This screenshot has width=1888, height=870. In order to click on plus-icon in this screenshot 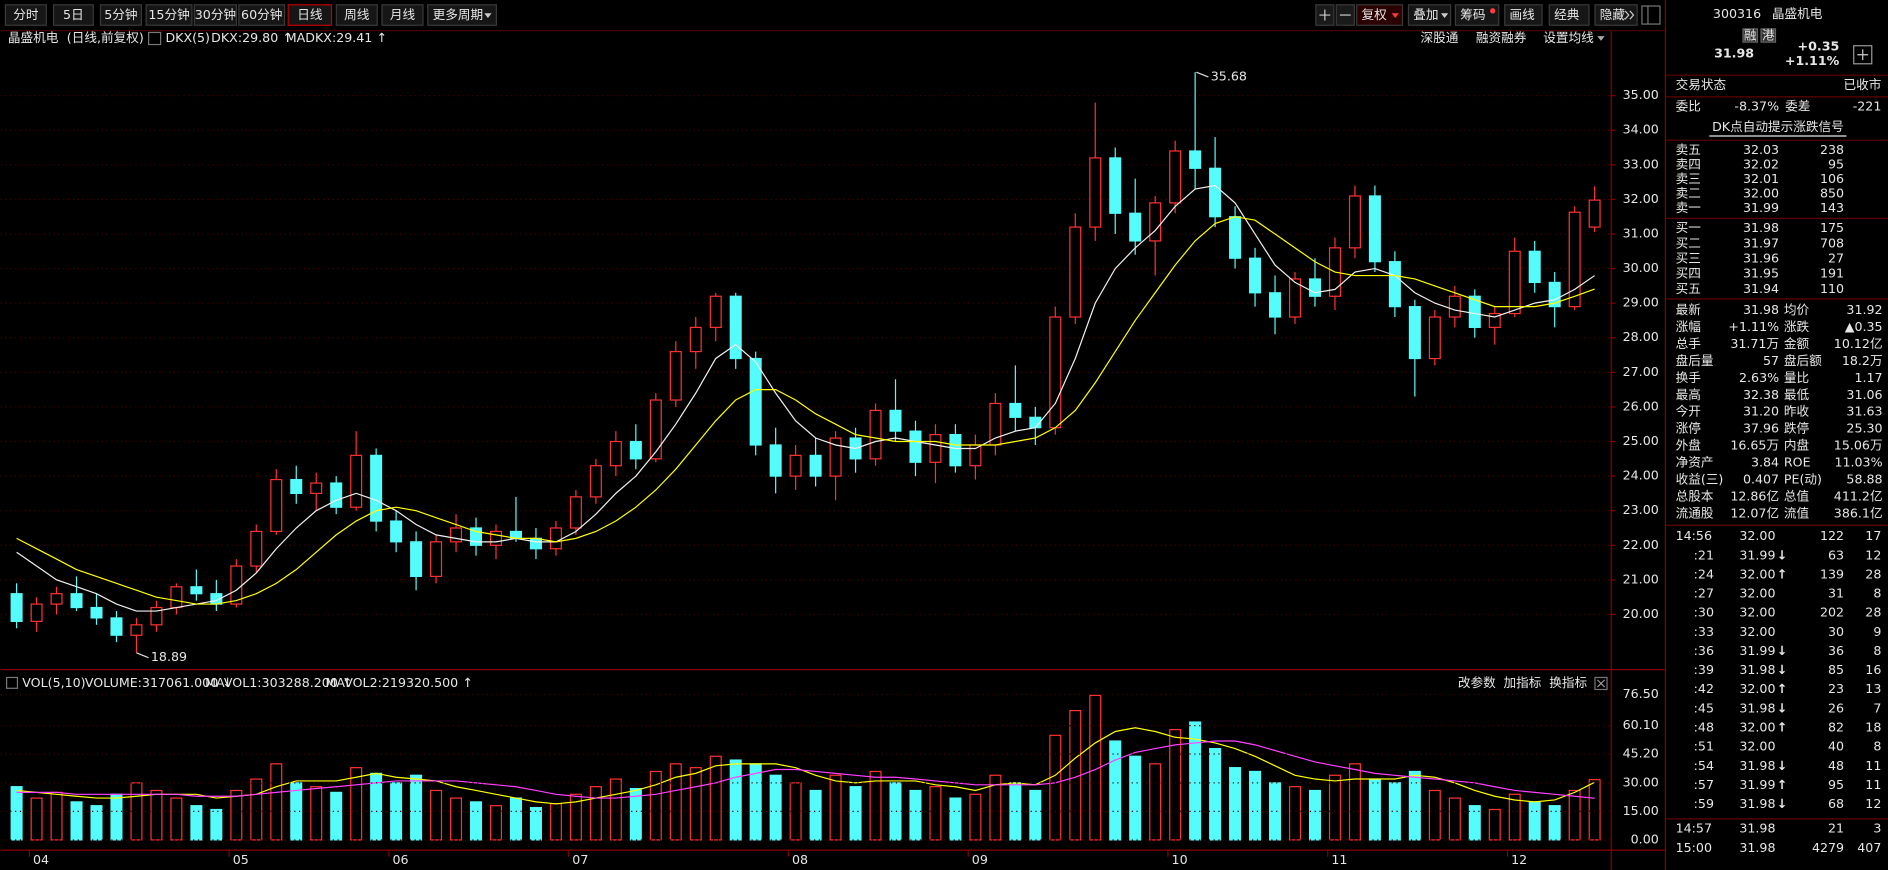, I will do `click(1325, 15)`.